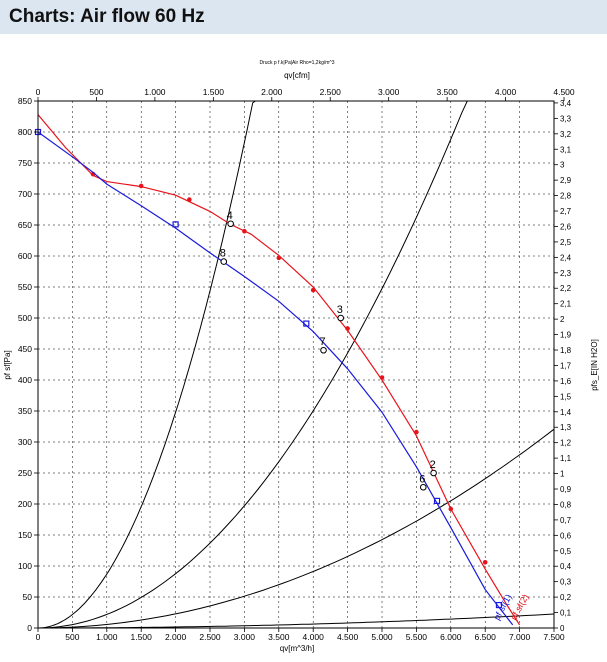 The height and width of the screenshot is (662, 607). Describe the element at coordinates (107, 637) in the screenshot. I see `x-tick-label: 1.000` at that location.